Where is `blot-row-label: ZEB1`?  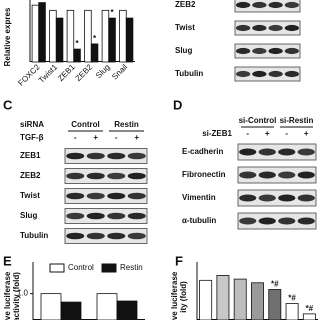 blot-row-label: ZEB1 is located at coordinates (30, 155).